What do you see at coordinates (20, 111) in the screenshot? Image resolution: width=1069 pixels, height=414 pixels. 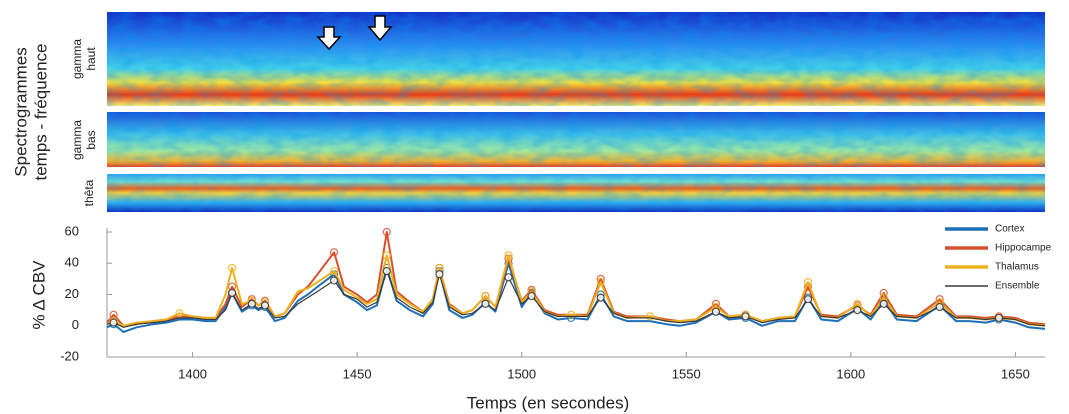 I see `spectro-title: Spectrogrammes` at bounding box center [20, 111].